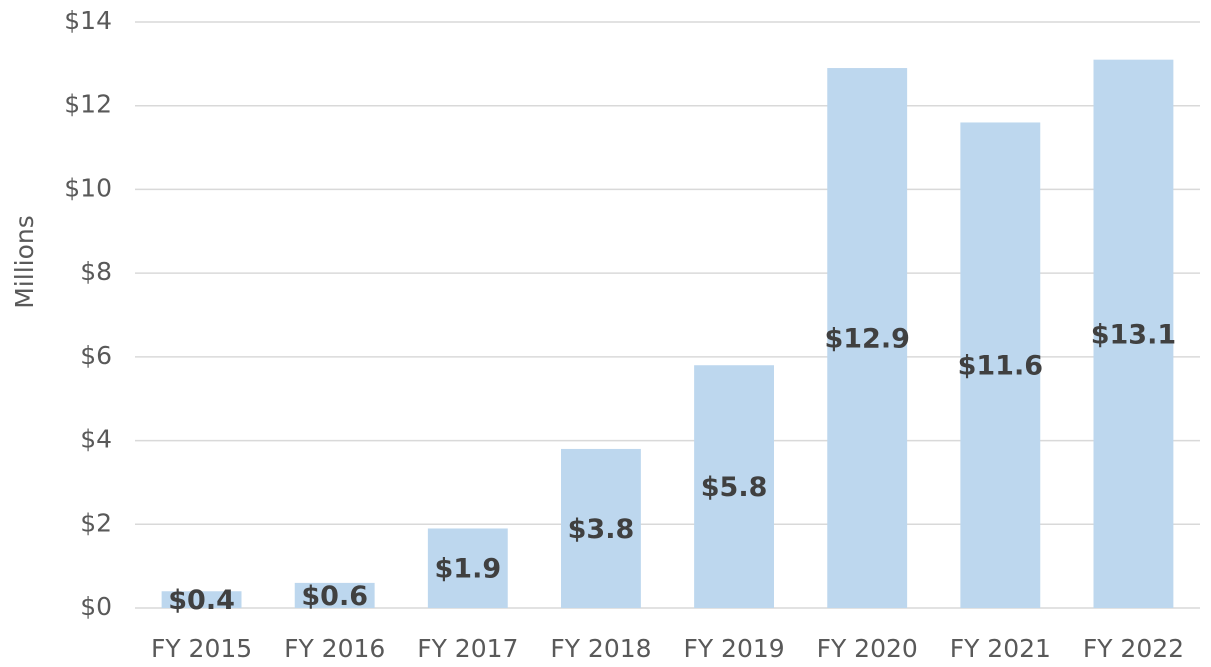  What do you see at coordinates (24, 262) in the screenshot?
I see `y-axis-label: Millions` at bounding box center [24, 262].